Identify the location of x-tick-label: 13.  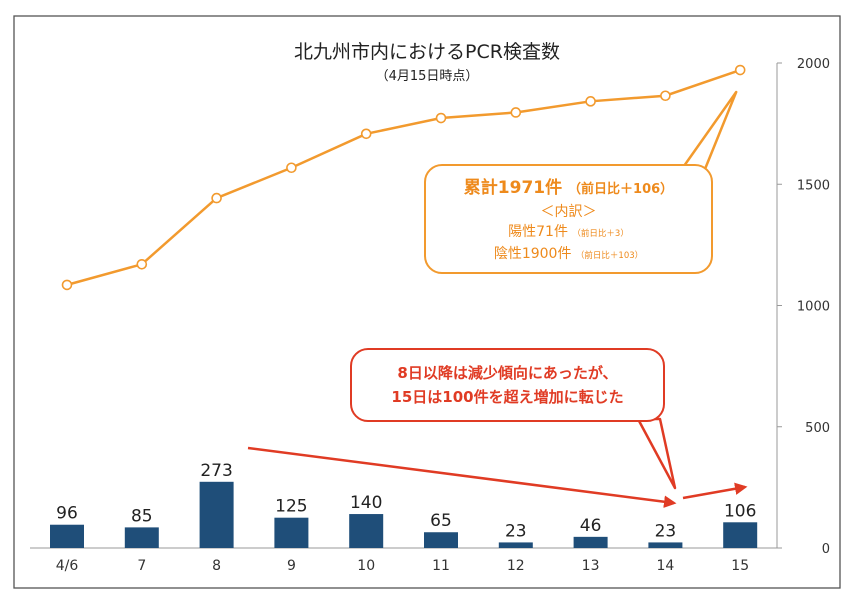
(591, 566).